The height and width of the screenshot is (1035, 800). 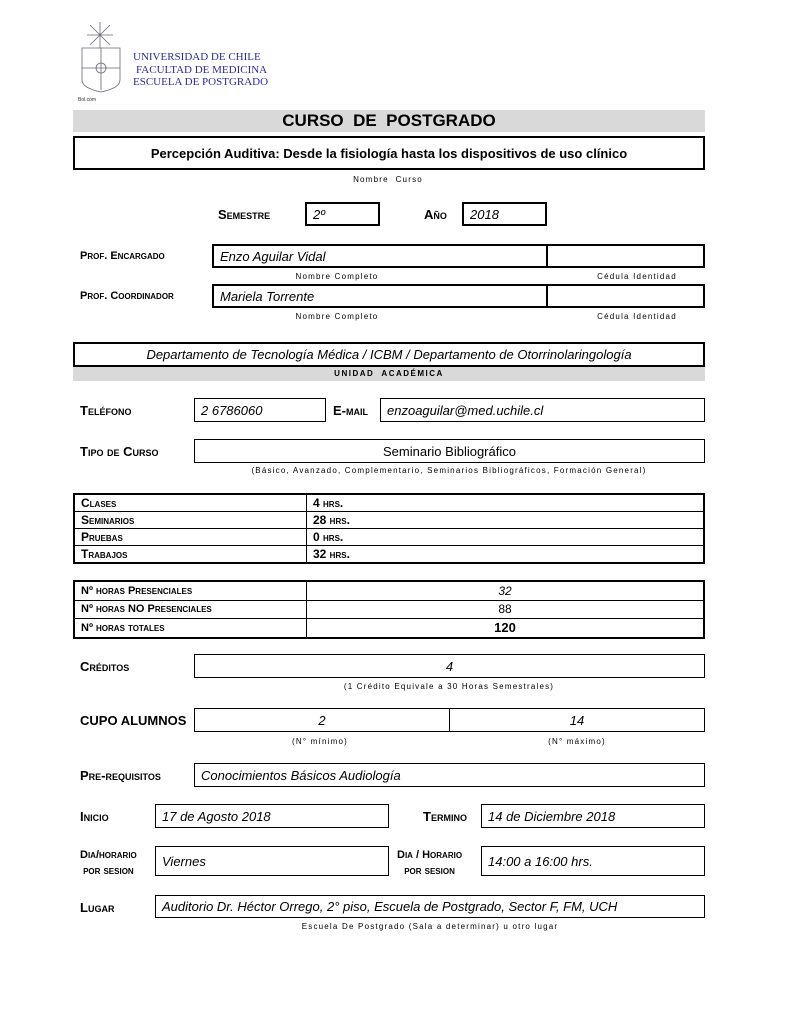 I want to click on totals-value: 32, so click(x=505, y=590).